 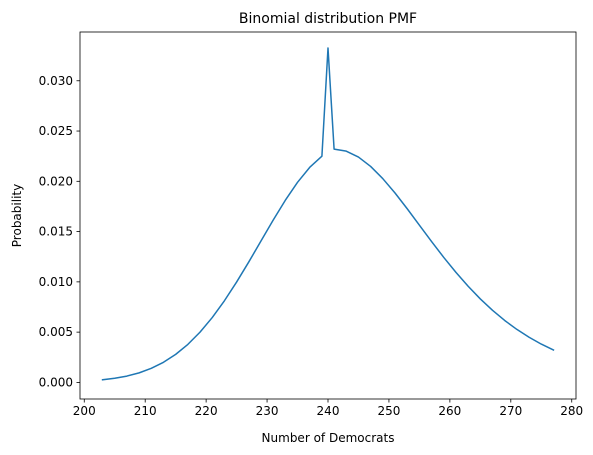 What do you see at coordinates (206, 411) in the screenshot?
I see `x-tick-label: 220` at bounding box center [206, 411].